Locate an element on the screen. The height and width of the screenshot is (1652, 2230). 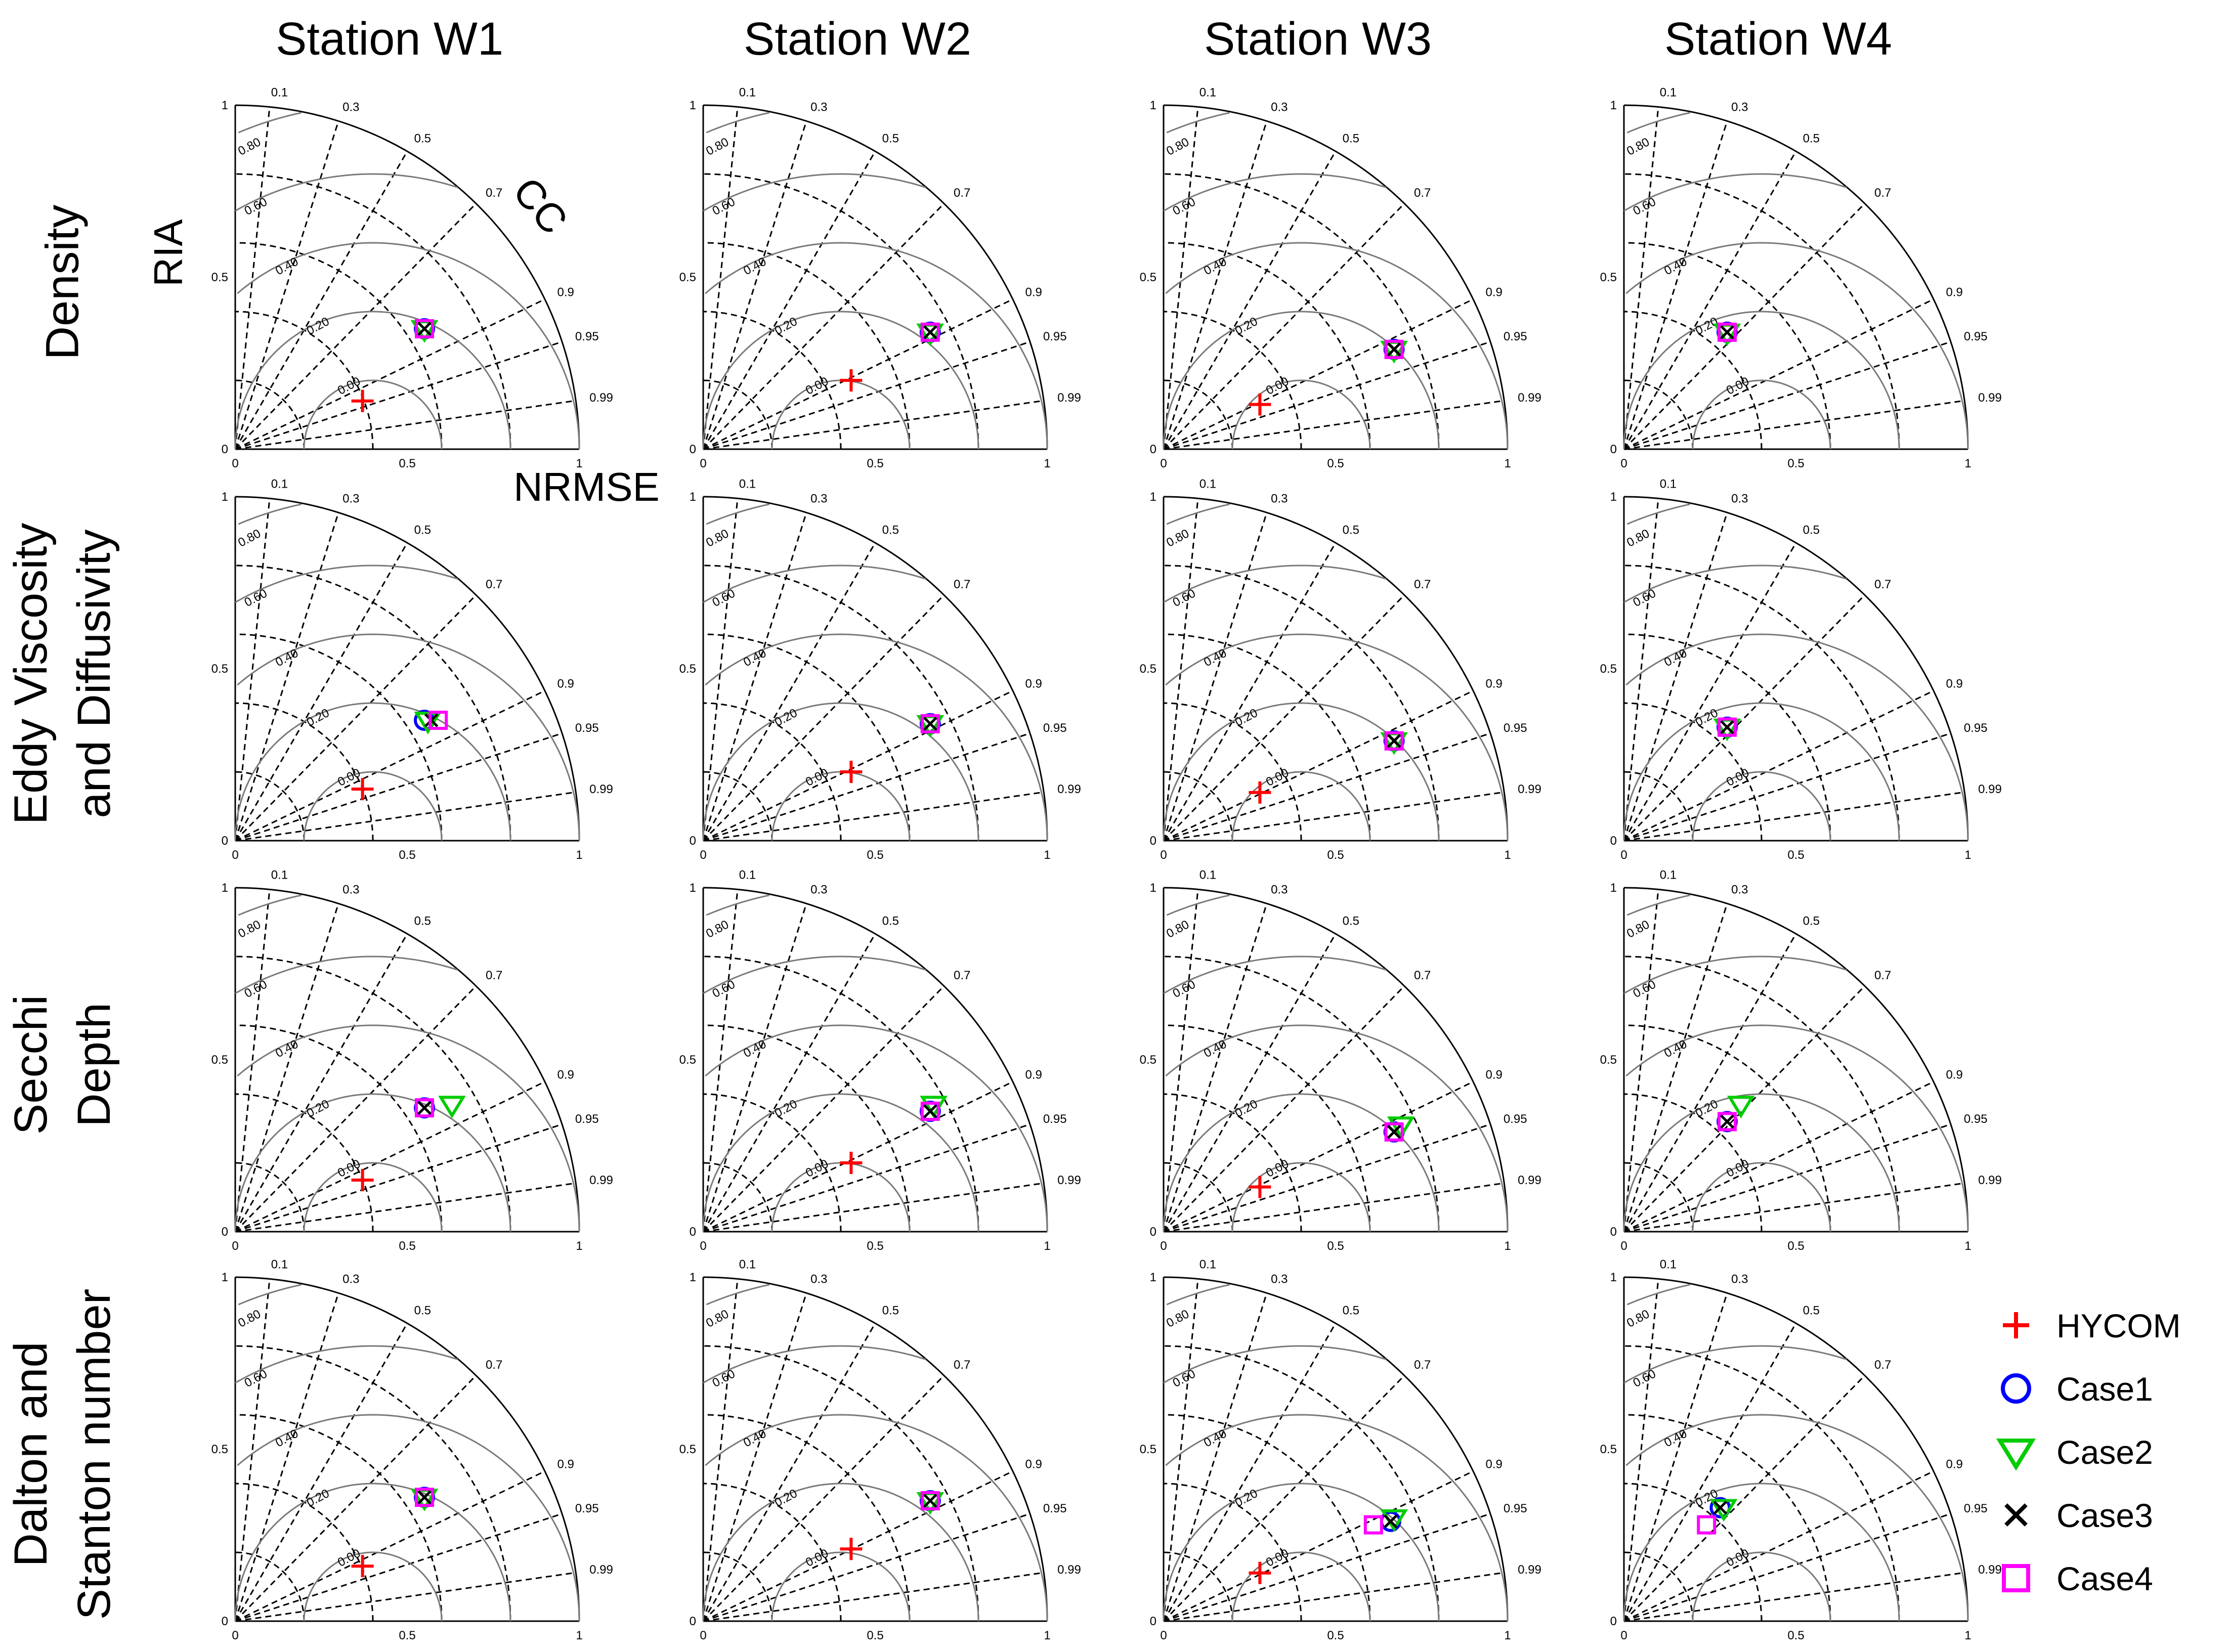
column-title: Station W1 is located at coordinates (390, 39).